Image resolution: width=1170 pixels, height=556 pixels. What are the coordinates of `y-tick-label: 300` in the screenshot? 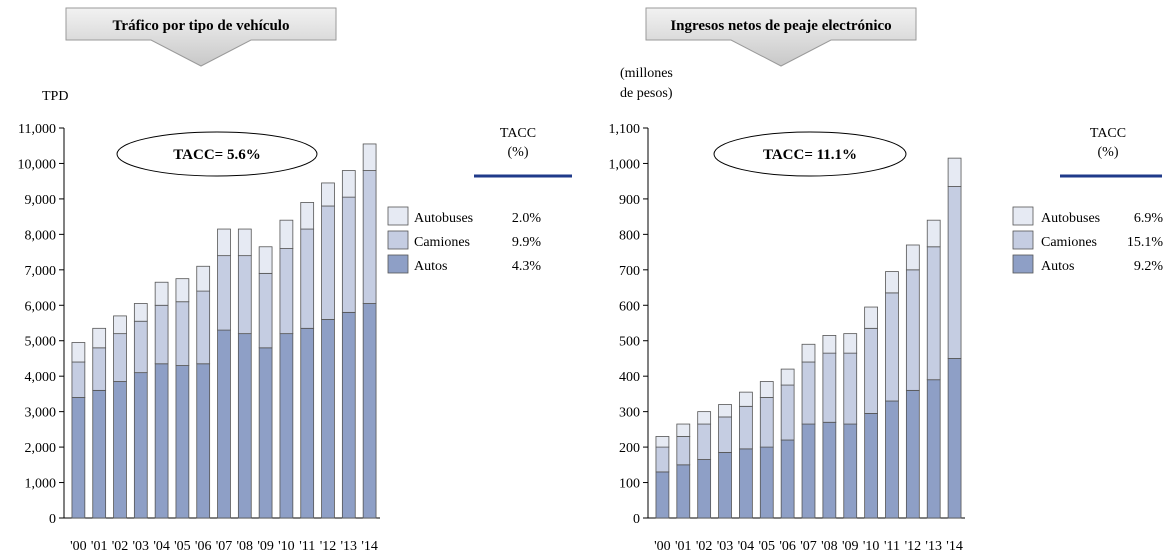 It's located at (629, 413).